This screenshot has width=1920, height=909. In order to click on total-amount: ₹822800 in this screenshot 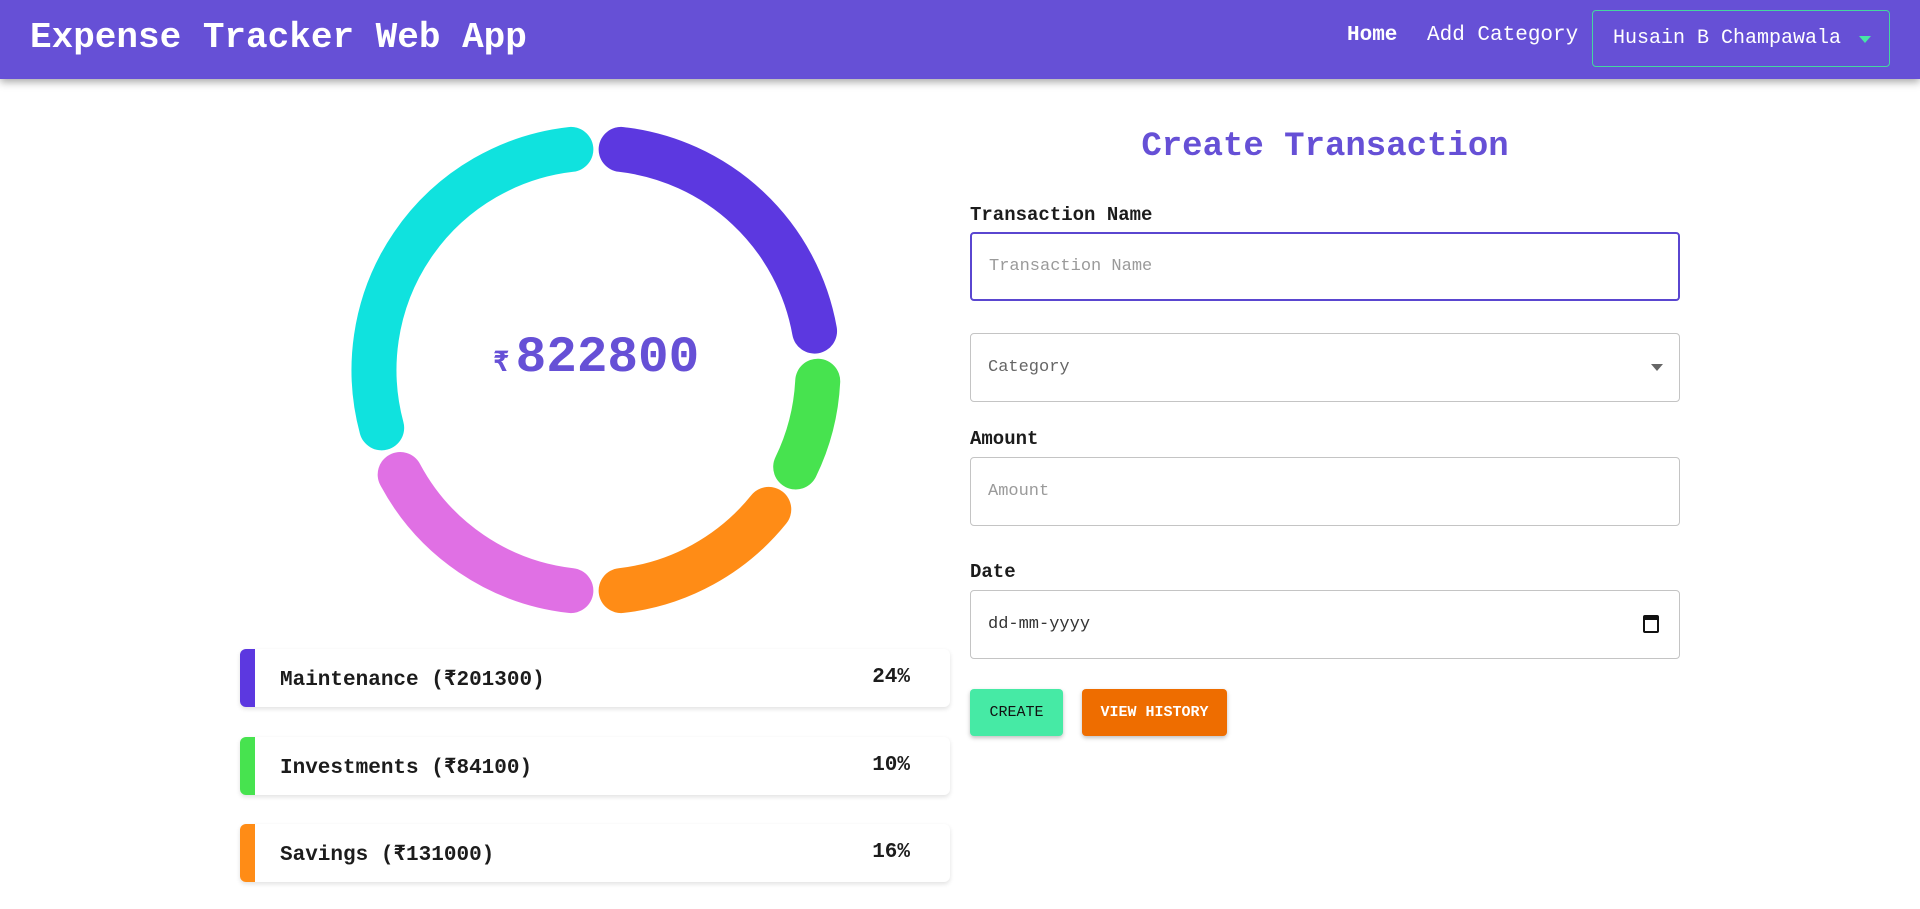, I will do `click(596, 358)`.